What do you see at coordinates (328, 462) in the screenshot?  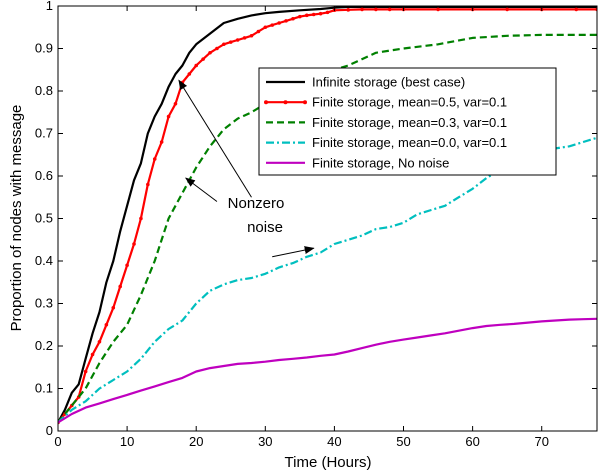 I see `x-axis-label: Time (Hours)` at bounding box center [328, 462].